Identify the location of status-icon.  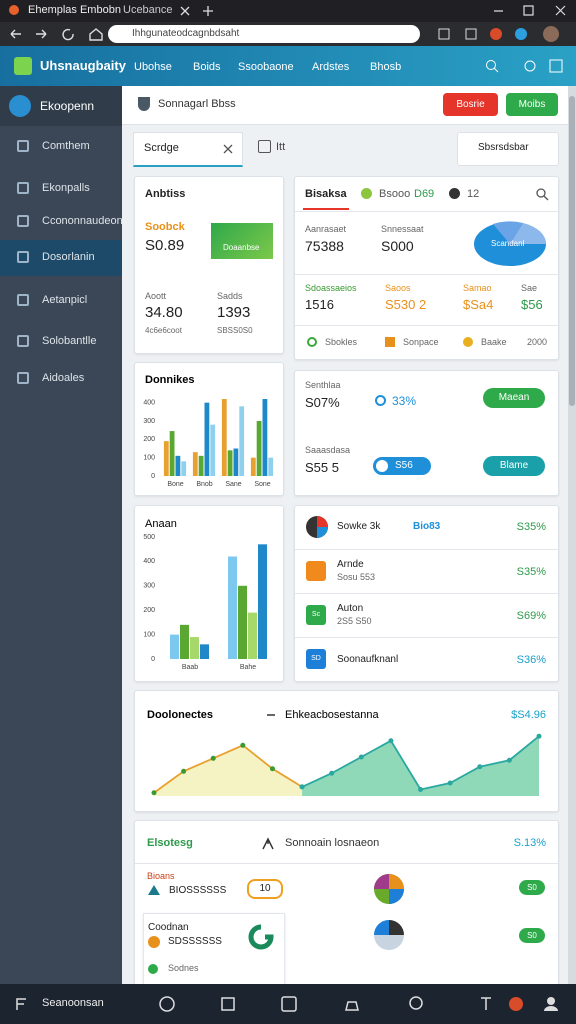
(380, 400).